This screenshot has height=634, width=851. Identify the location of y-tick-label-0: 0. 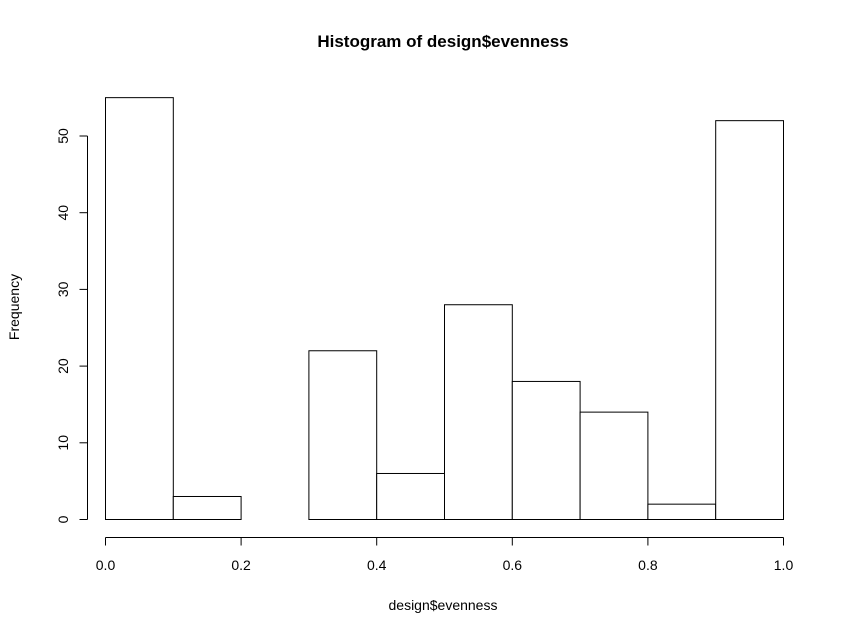
(63, 519).